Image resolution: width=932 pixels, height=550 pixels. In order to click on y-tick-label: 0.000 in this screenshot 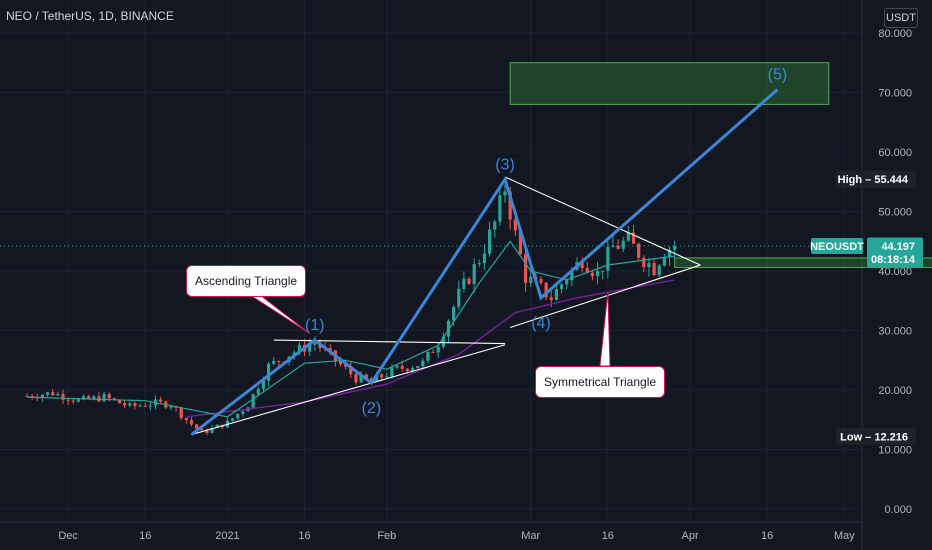, I will do `click(898, 510)`.